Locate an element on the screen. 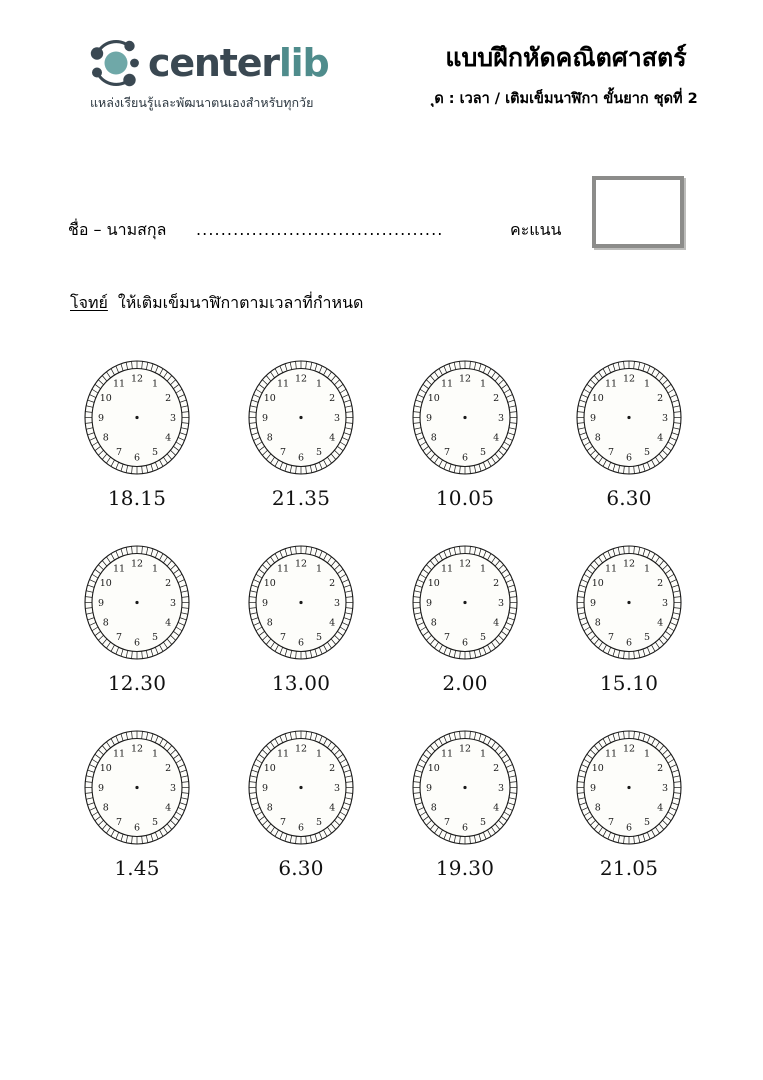  clock-exercise-item: 12 1 2 3 4 5 6 7 8 9 10 11 12.30 is located at coordinates (137, 619).